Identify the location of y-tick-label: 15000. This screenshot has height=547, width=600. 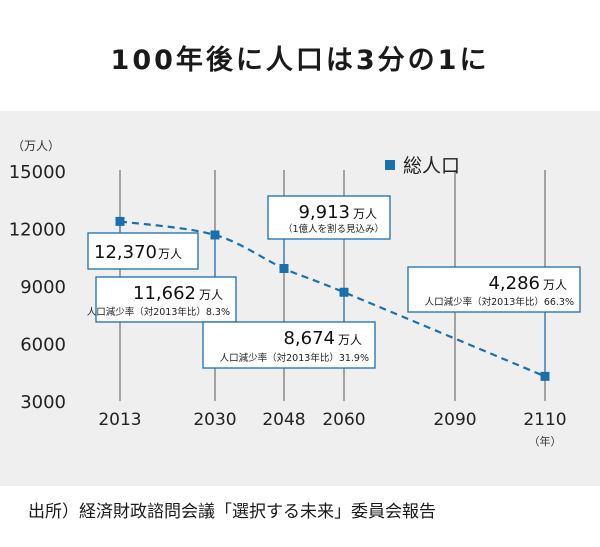
(37, 172).